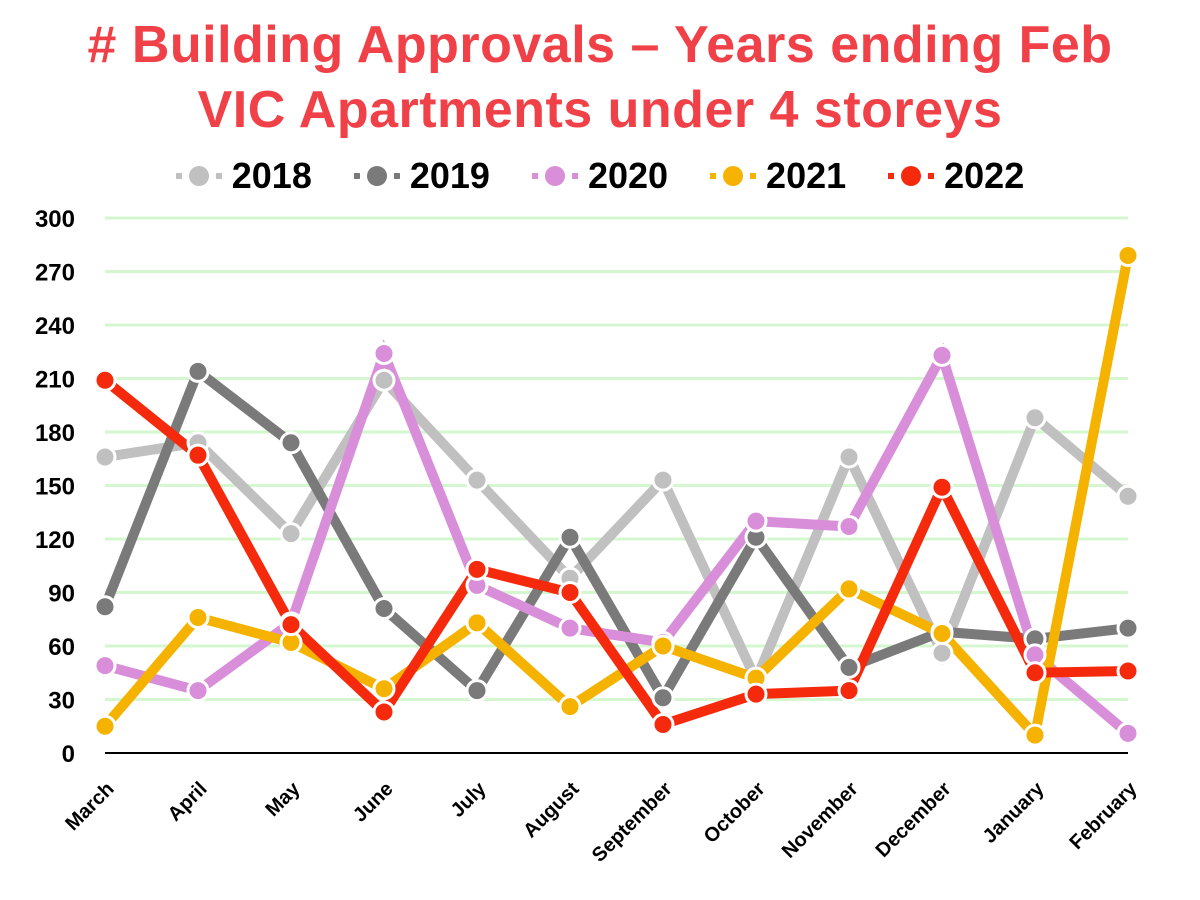  I want to click on x-tick-label: November, so click(820, 820).